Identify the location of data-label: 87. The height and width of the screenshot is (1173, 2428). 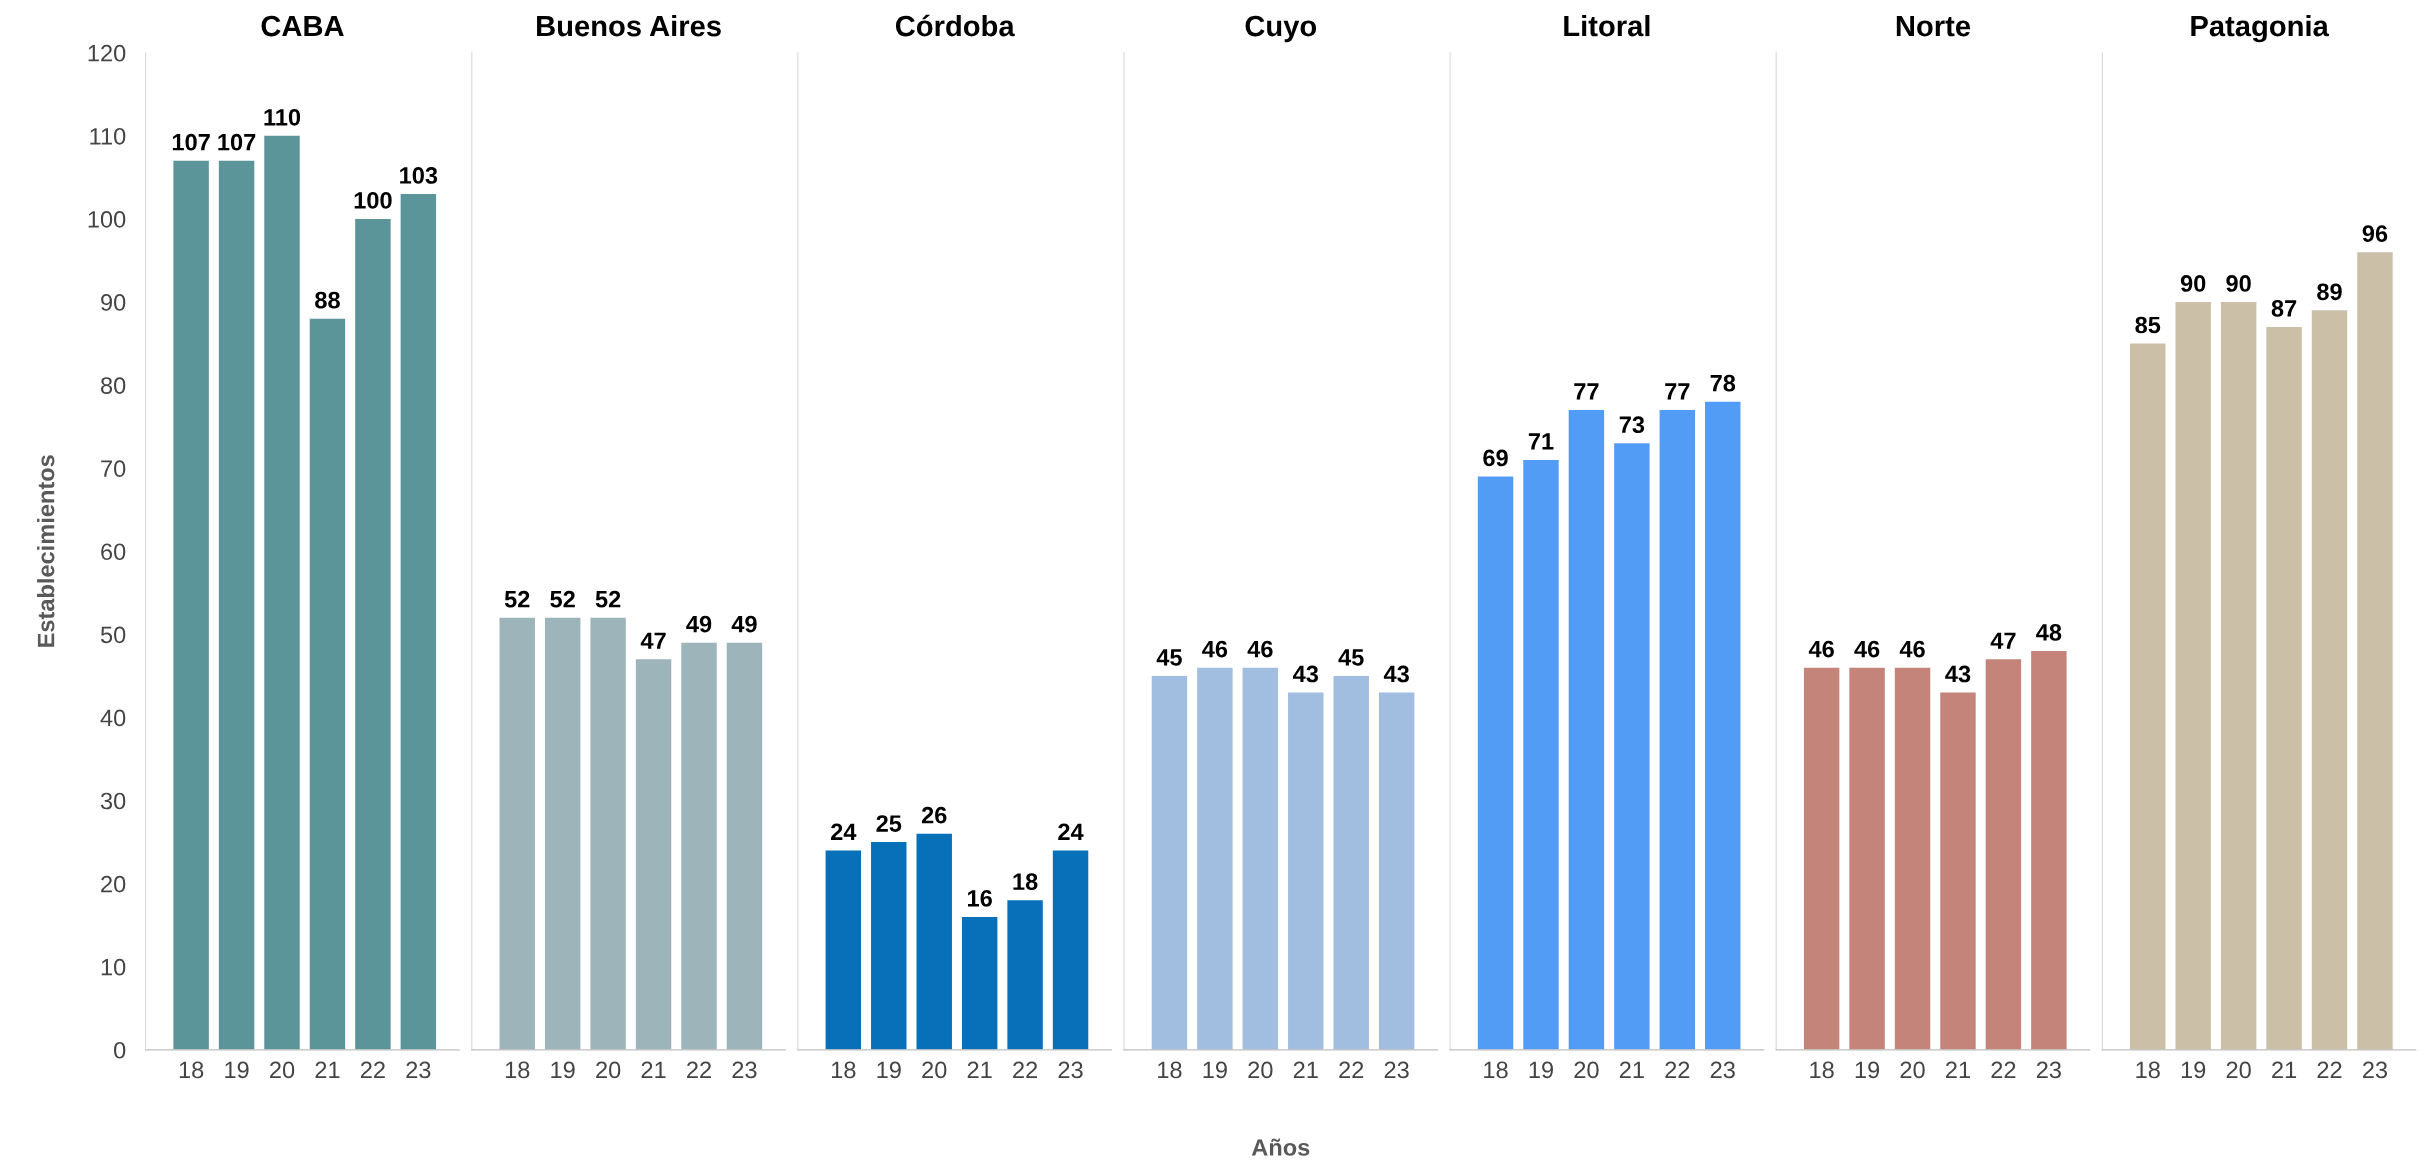
(2284, 308).